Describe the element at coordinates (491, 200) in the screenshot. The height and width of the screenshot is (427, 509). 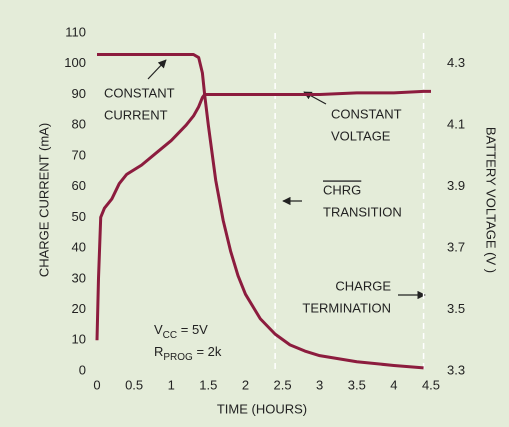
I see `y2-axis-label: BATTERY VOLTAGE (V )` at that location.